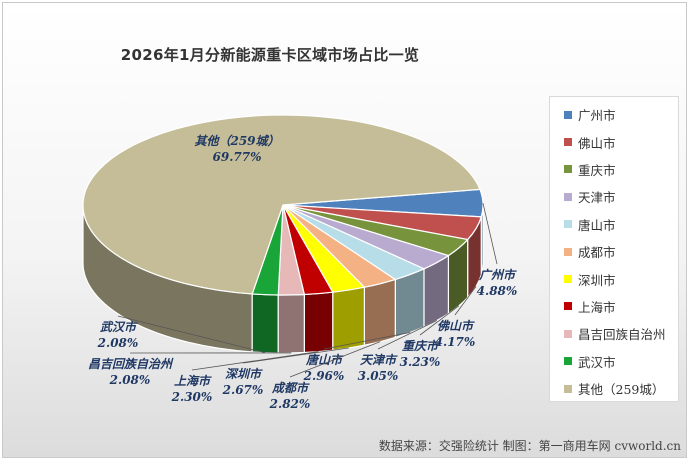 The width and height of the screenshot is (689, 460). I want to click on data-label-name-1: 佛山市, so click(456, 326).